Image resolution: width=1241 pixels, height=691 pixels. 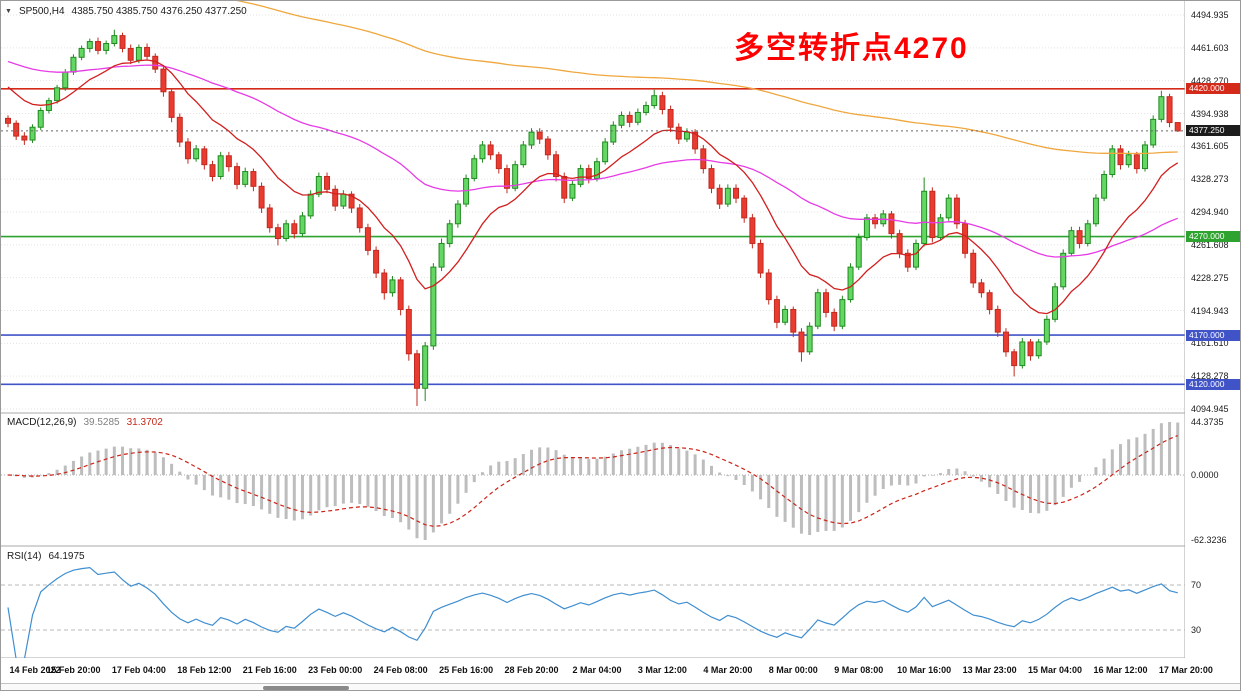 I want to click on time-axis-label: 25 Feb 16:00, so click(x=466, y=670).